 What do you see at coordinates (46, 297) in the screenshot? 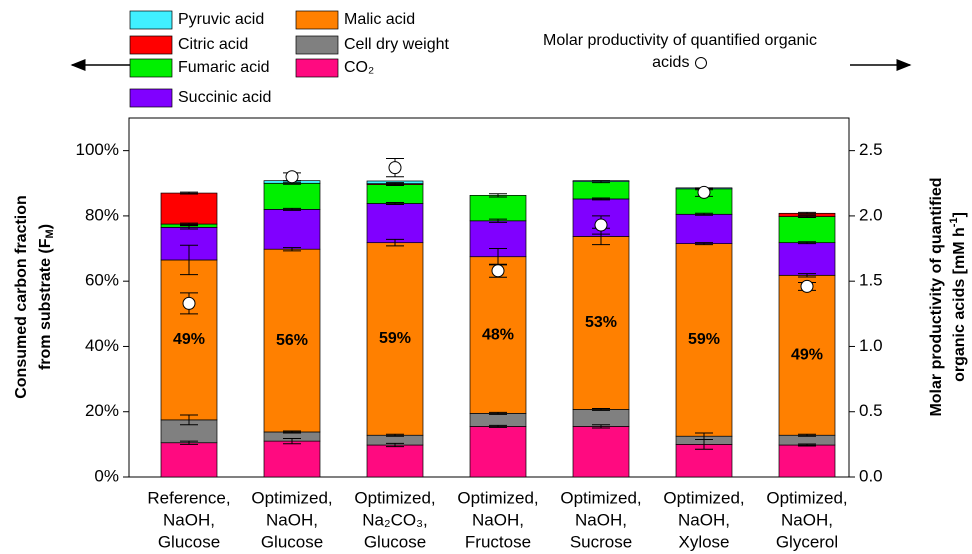
I see `y-axis-title: from substrate (FM)` at bounding box center [46, 297].